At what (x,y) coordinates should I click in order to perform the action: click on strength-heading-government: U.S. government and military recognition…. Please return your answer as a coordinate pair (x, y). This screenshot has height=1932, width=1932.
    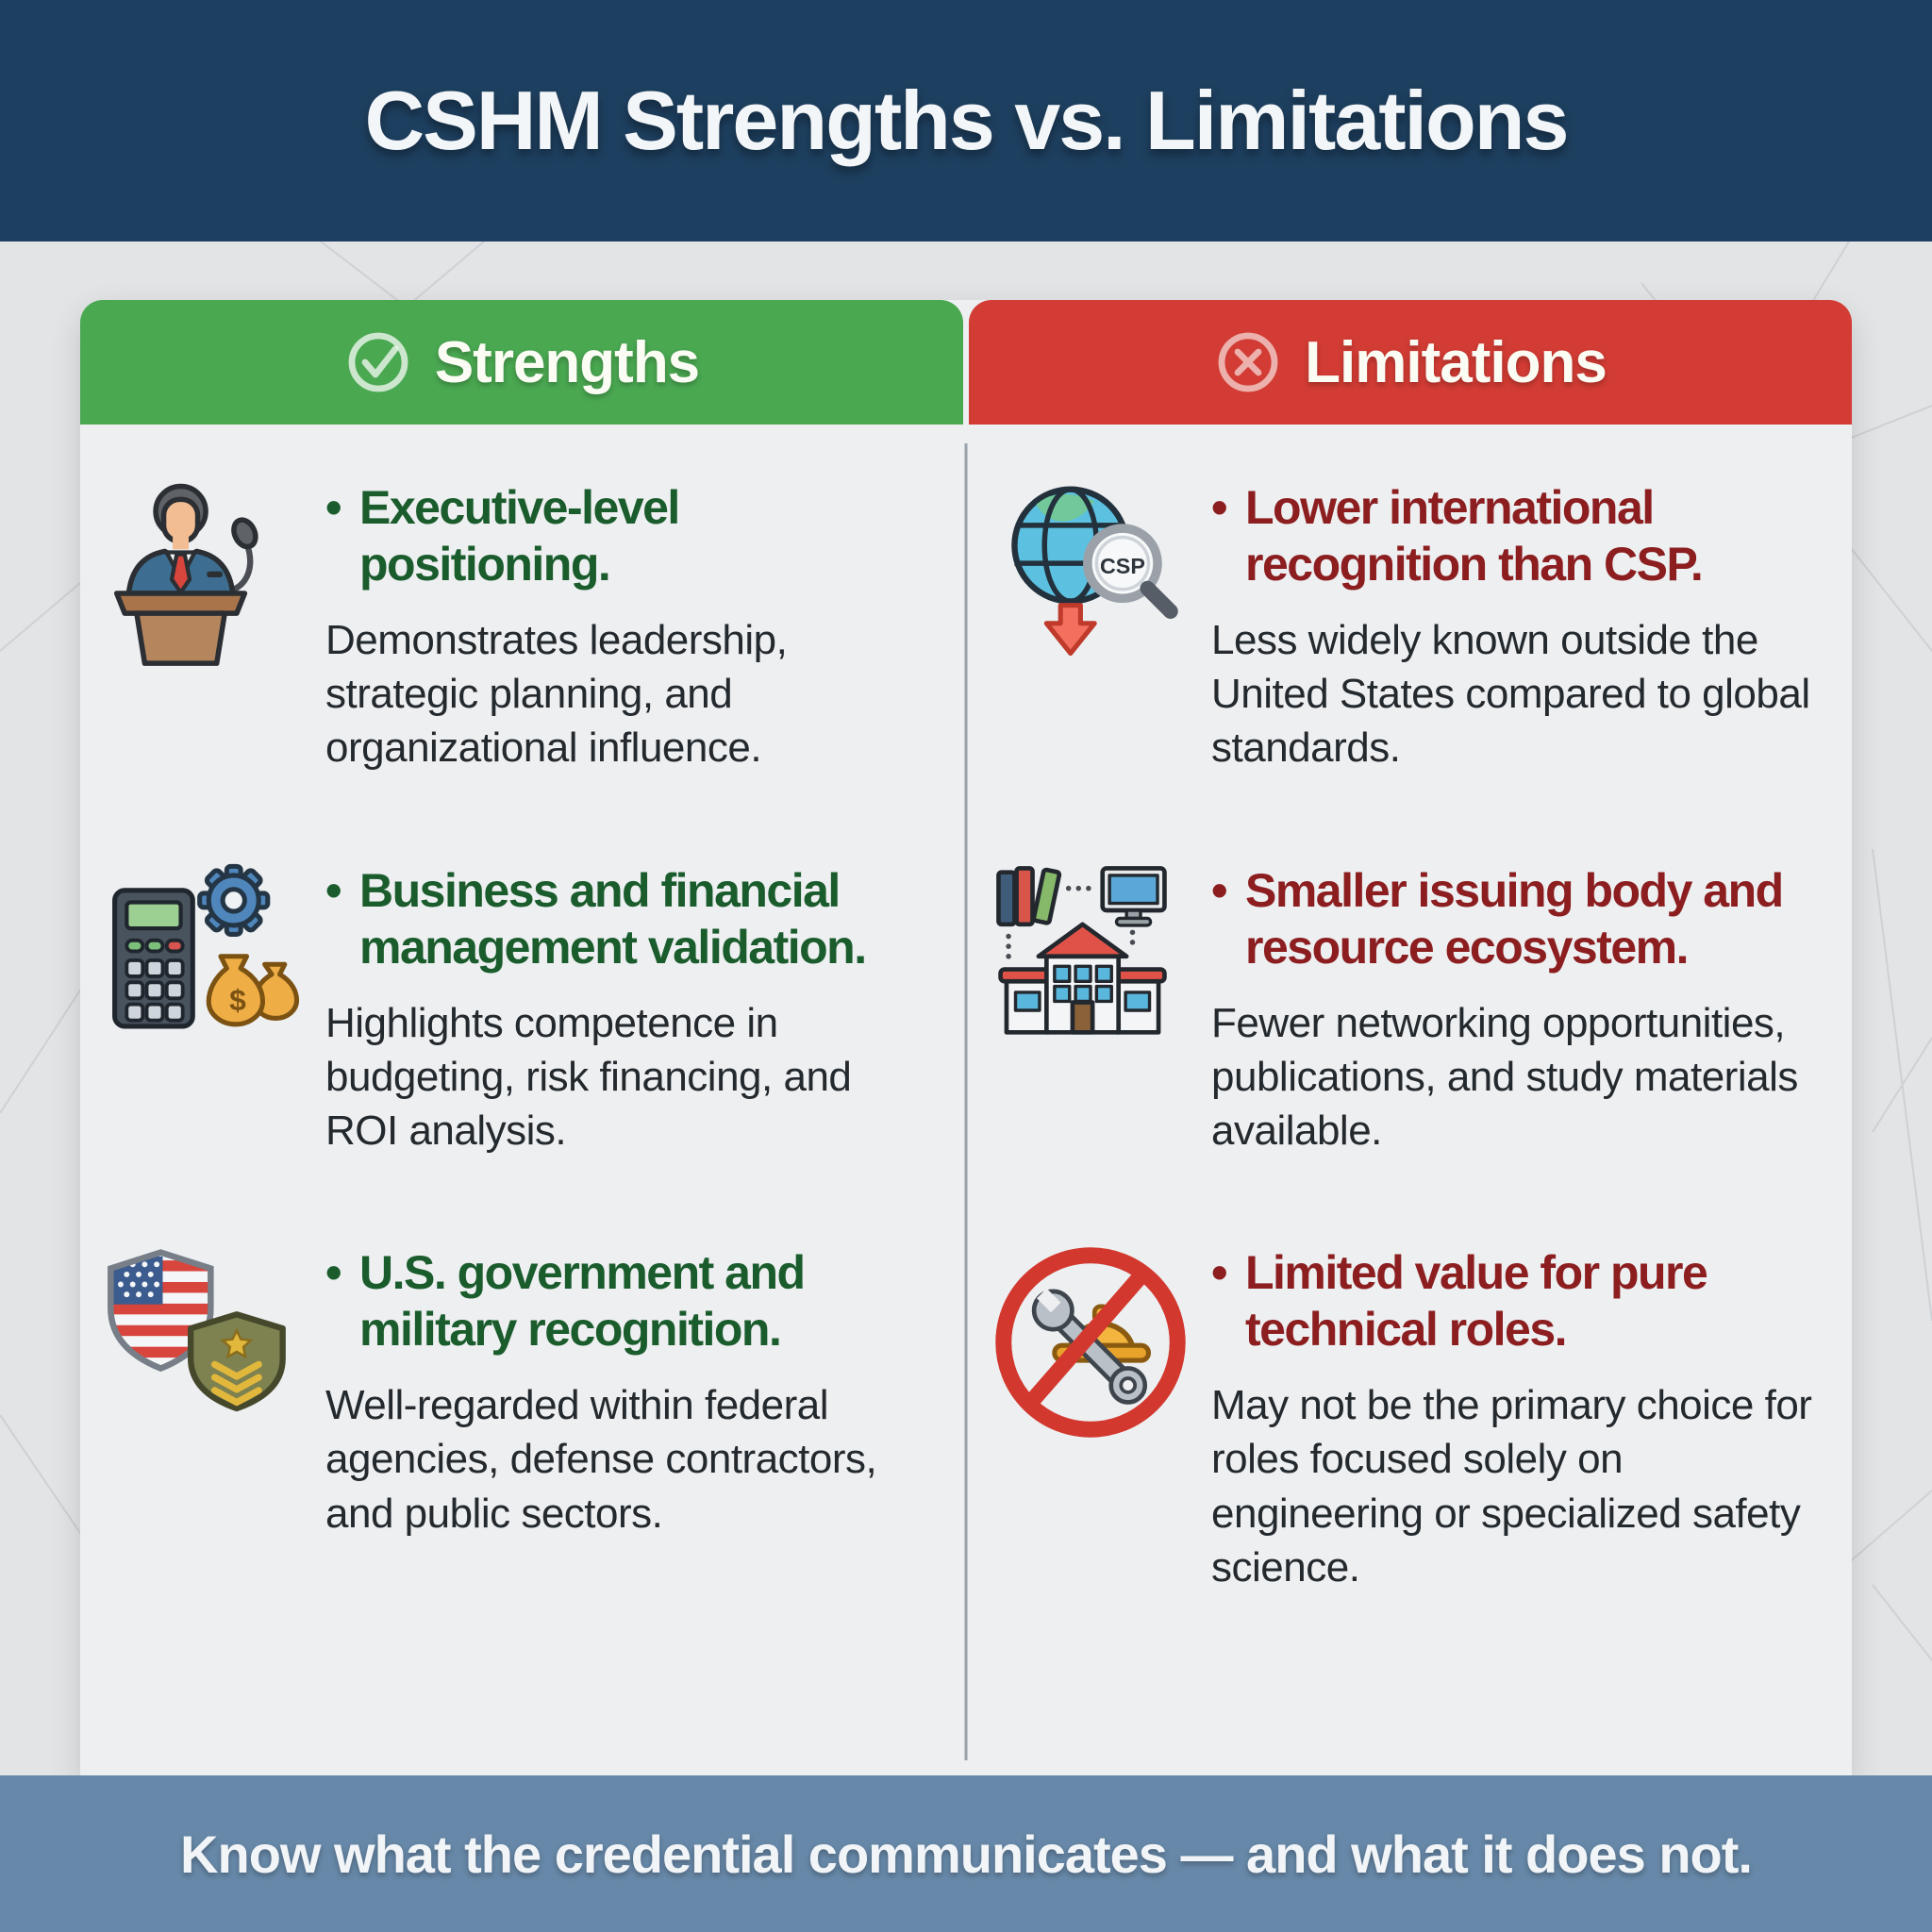
    Looking at the image, I should click on (583, 1302).